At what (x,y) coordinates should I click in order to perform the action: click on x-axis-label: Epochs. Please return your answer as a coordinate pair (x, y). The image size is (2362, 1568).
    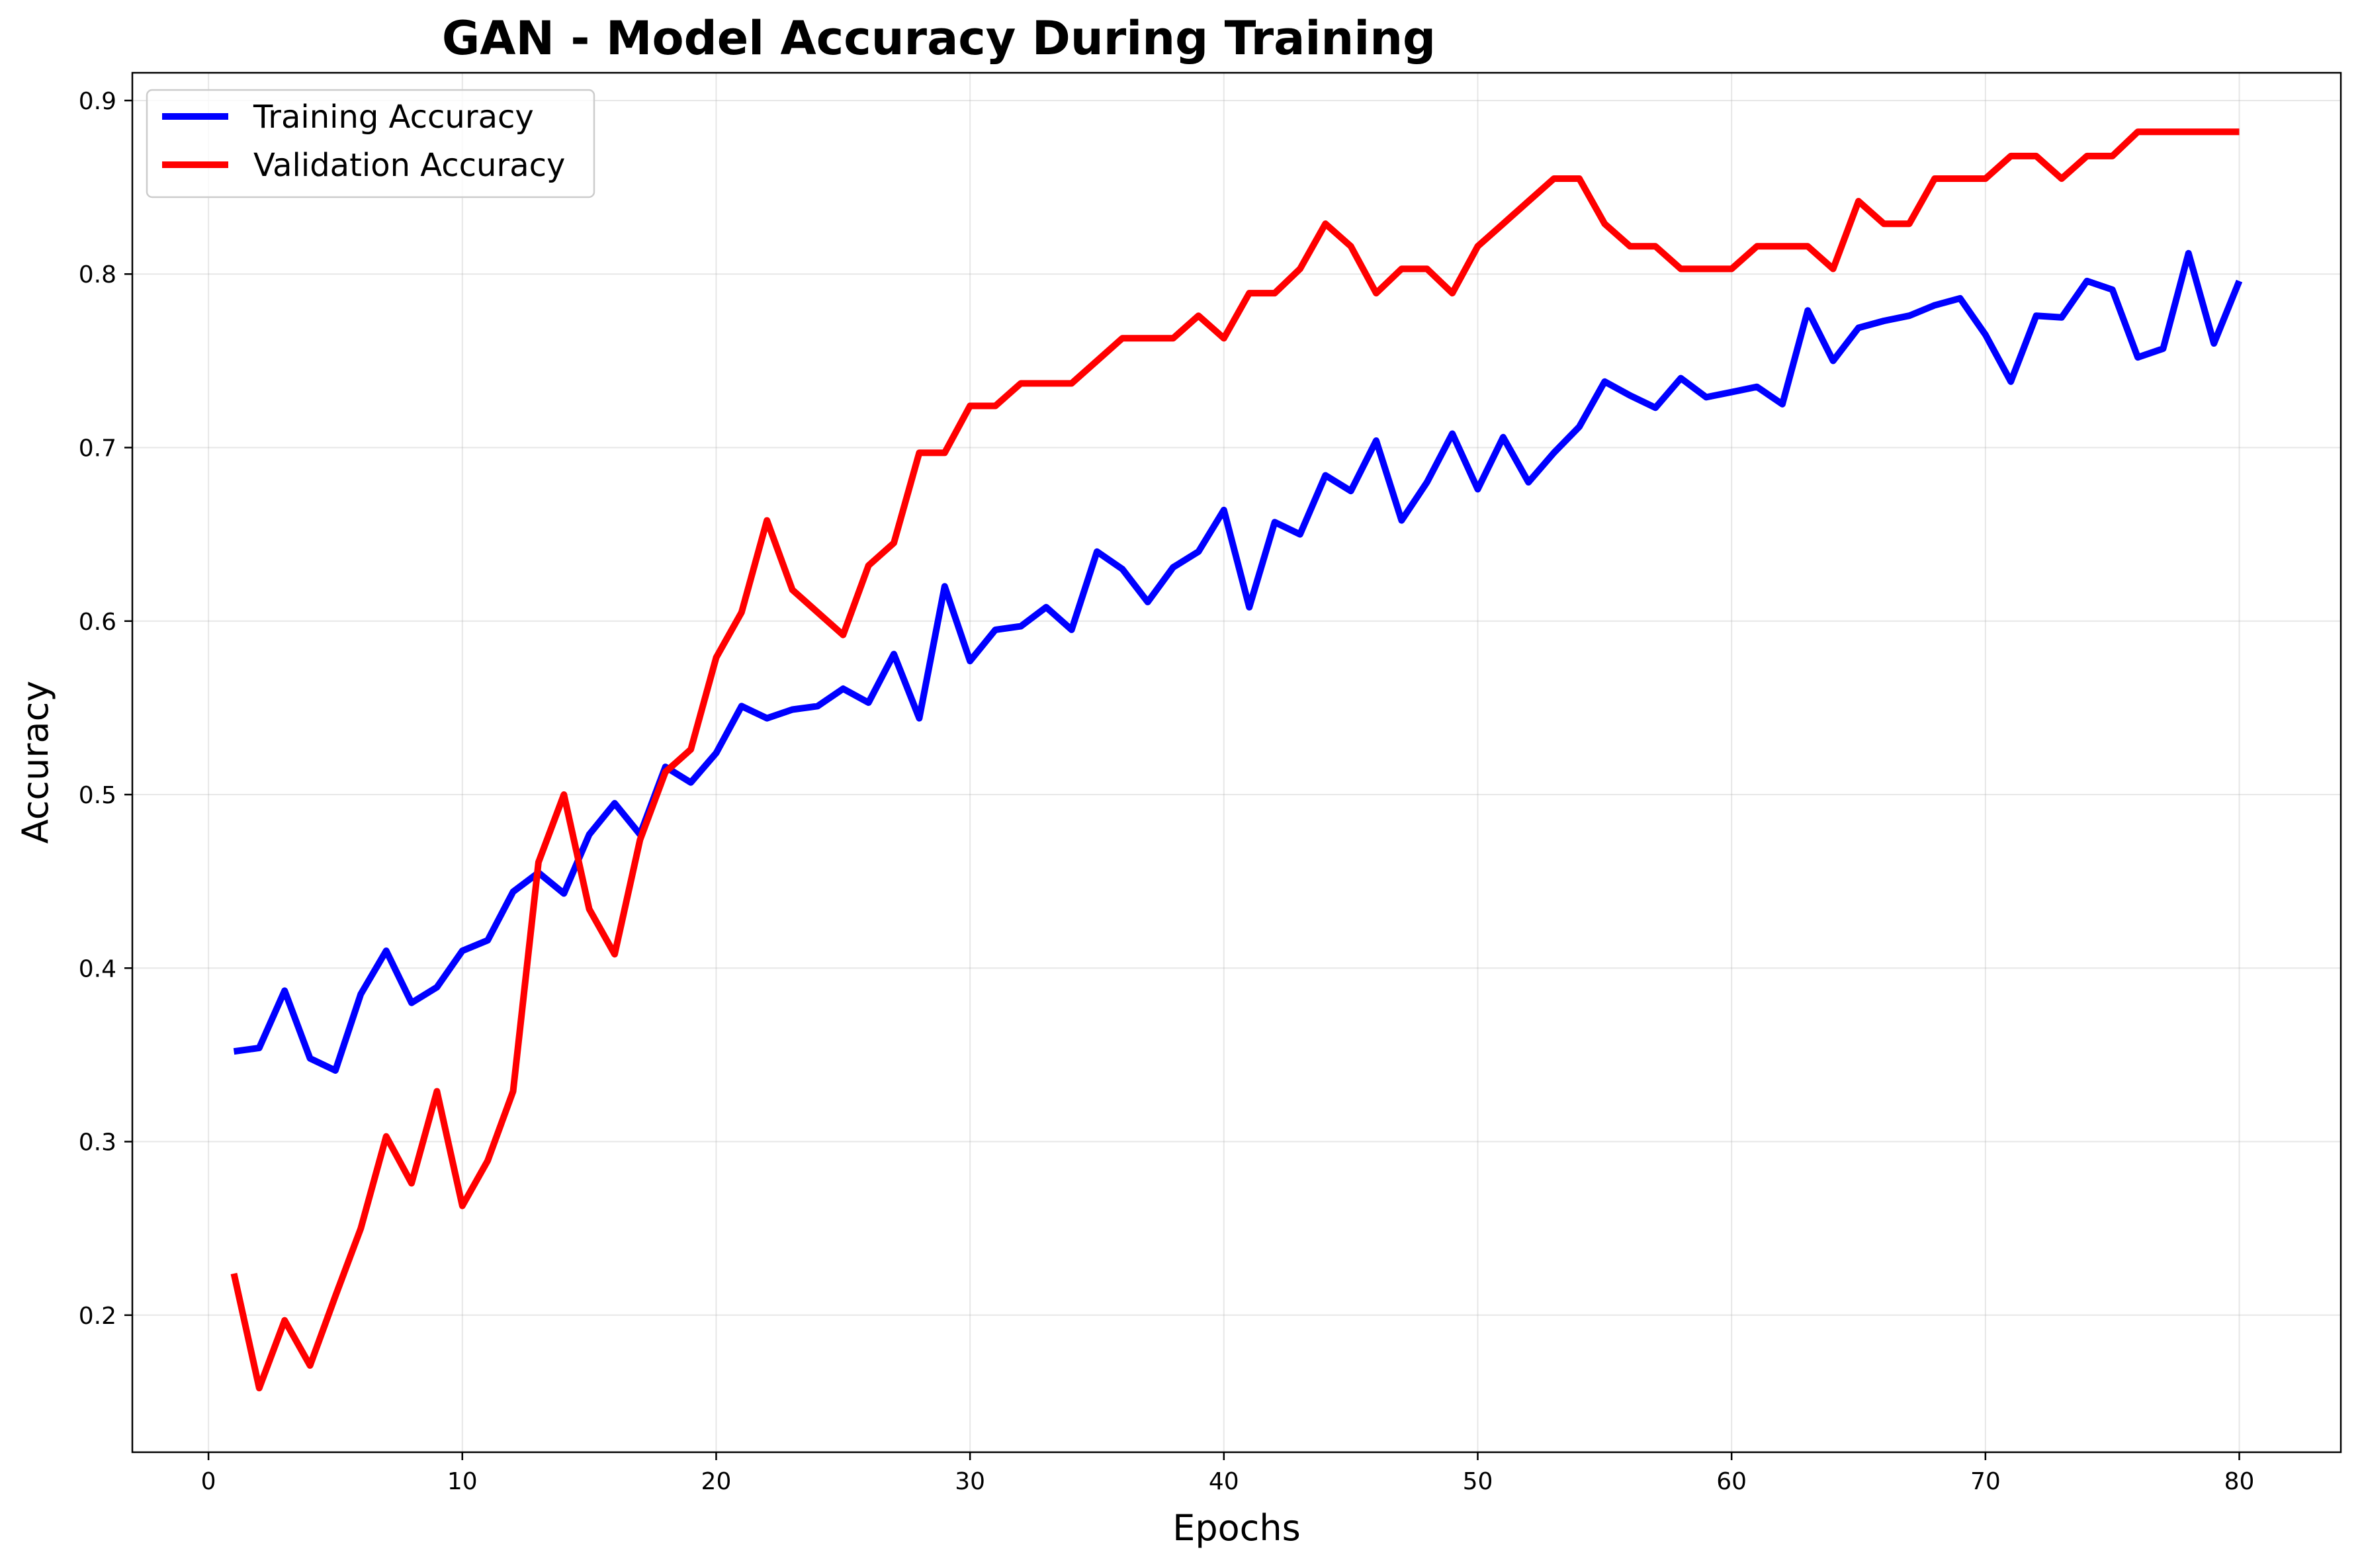
    Looking at the image, I should click on (1236, 1528).